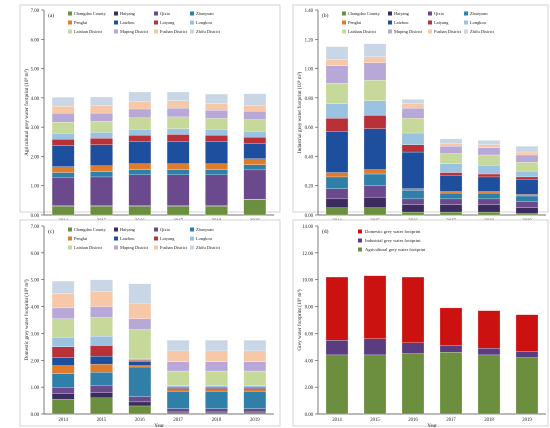 Image resolution: width=550 pixels, height=428 pixels. Describe the element at coordinates (102, 420) in the screenshot. I see `x-tick-label: 2015` at that location.